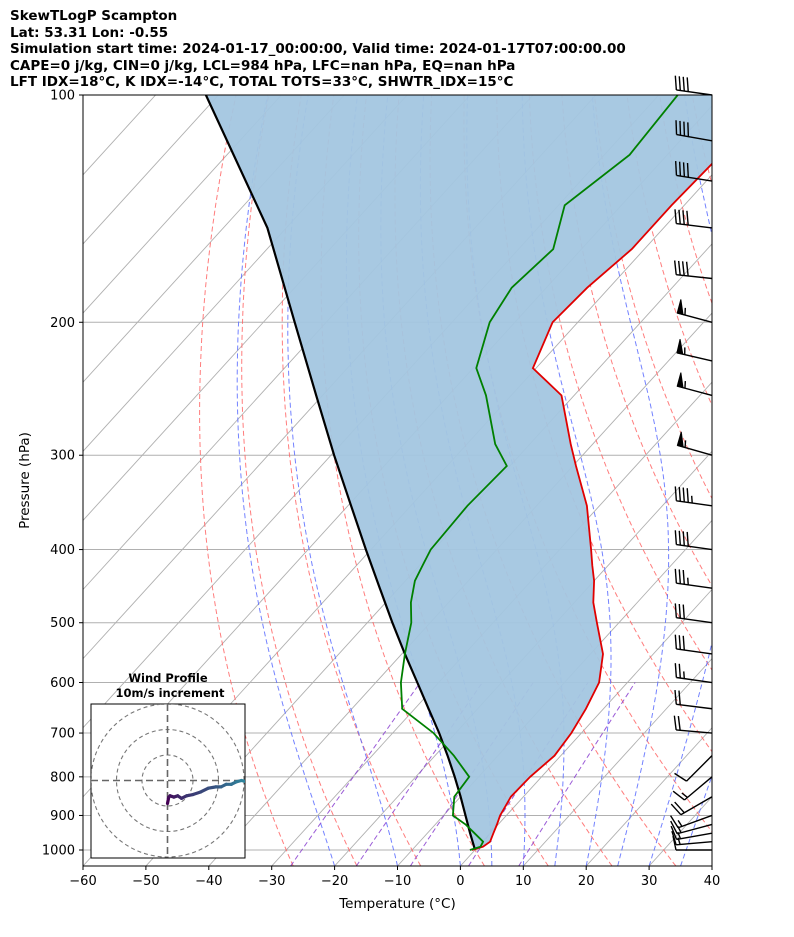  I want to click on hodograph-inner, so click(168, 781).